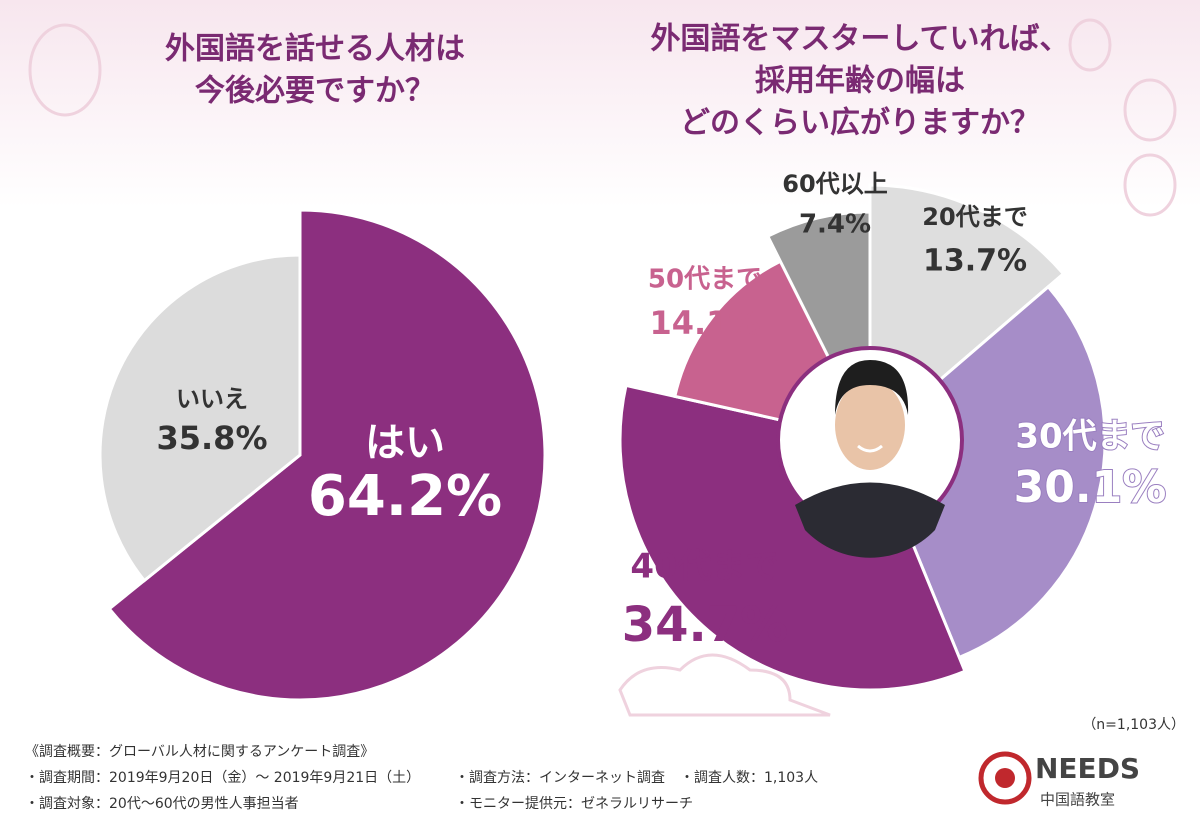 The image size is (1200, 831). Describe the element at coordinates (1133, 725) in the screenshot. I see `sample-note: （n=1,103人）` at that location.